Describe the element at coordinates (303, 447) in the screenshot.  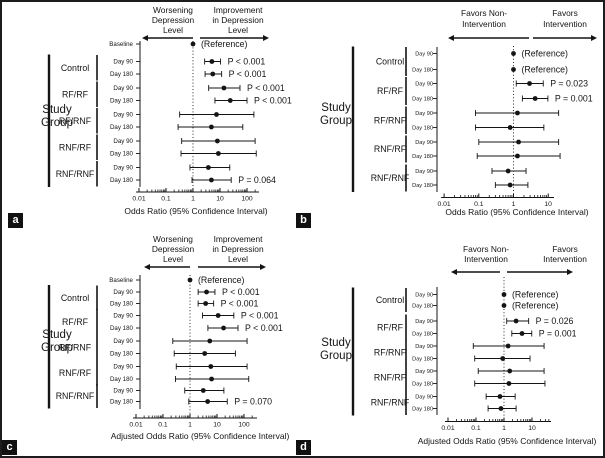
I see `panel-letter-d: d` at that location.